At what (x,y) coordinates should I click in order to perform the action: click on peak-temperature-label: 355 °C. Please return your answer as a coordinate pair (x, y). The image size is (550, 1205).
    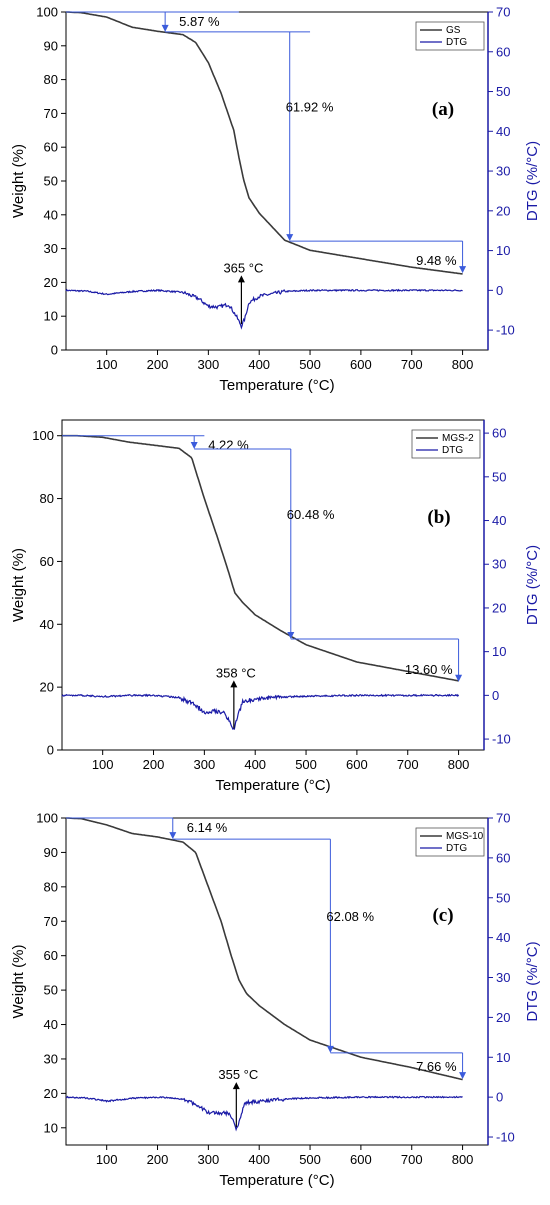
    Looking at the image, I should click on (238, 1074).